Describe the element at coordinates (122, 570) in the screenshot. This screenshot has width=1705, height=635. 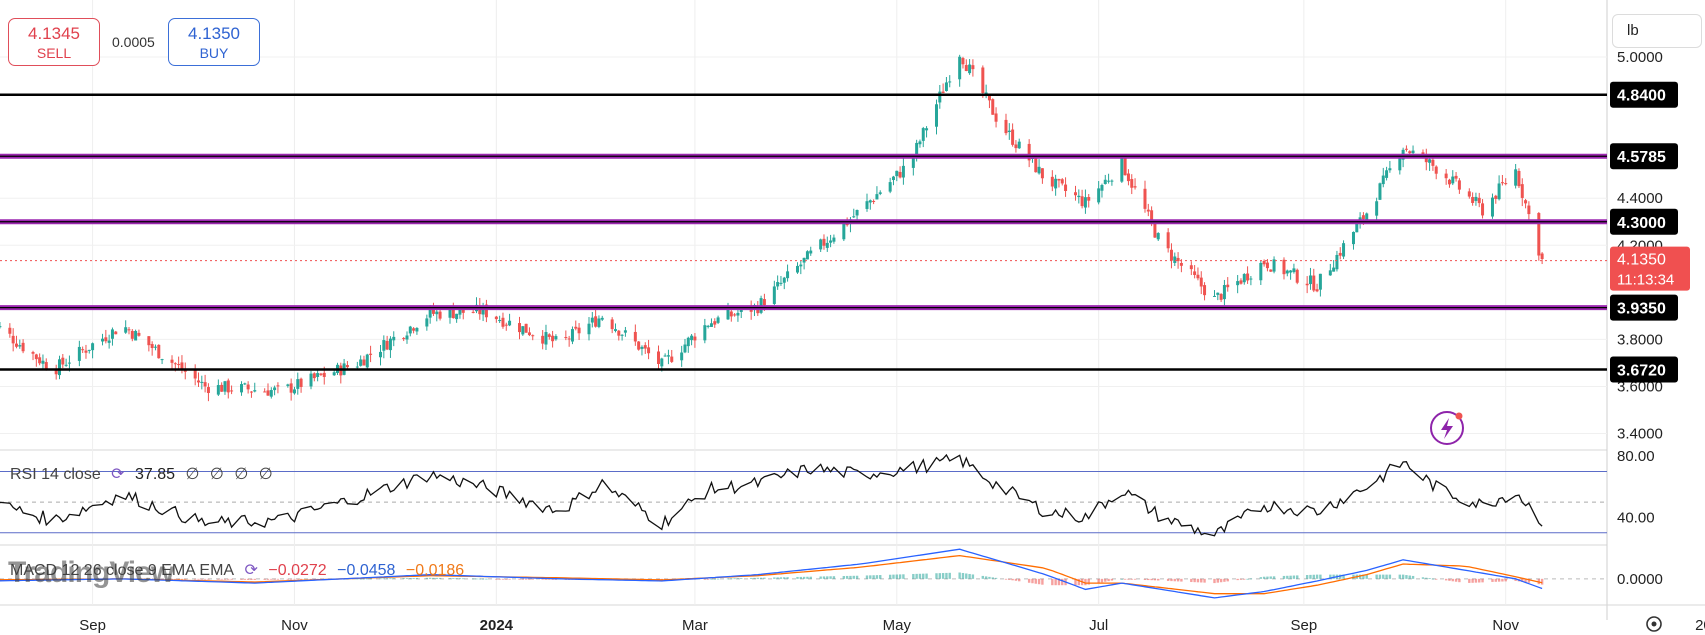
I see `macd-legend-name: MACD 12 26 close 9 EMA EMA` at that location.